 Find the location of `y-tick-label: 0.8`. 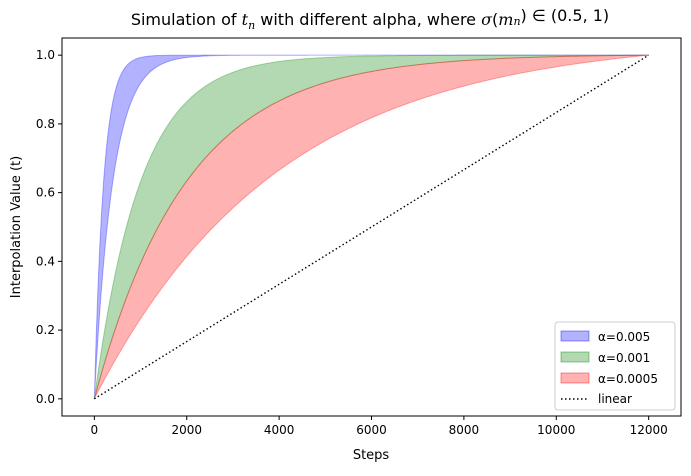

y-tick-label: 0.8 is located at coordinates (45, 124).